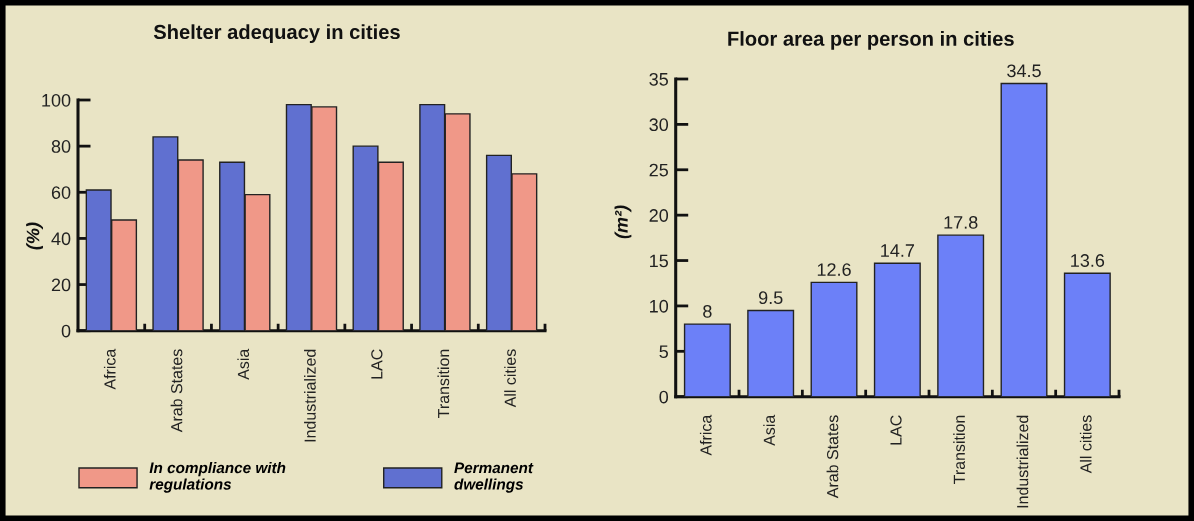 This screenshot has height=521, width=1194. Describe the element at coordinates (658, 79) in the screenshot. I see `y-tick-label: 35` at that location.